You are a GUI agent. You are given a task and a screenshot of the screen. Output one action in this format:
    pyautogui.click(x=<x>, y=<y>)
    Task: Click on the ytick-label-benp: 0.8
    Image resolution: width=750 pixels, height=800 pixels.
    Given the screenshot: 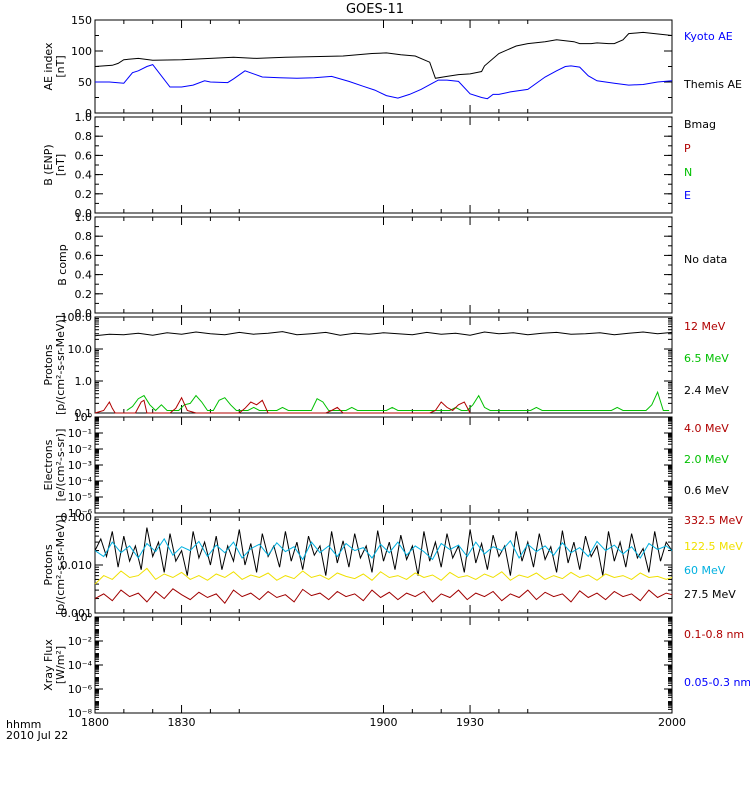 What is the action you would take?
    pyautogui.click(x=84, y=136)
    